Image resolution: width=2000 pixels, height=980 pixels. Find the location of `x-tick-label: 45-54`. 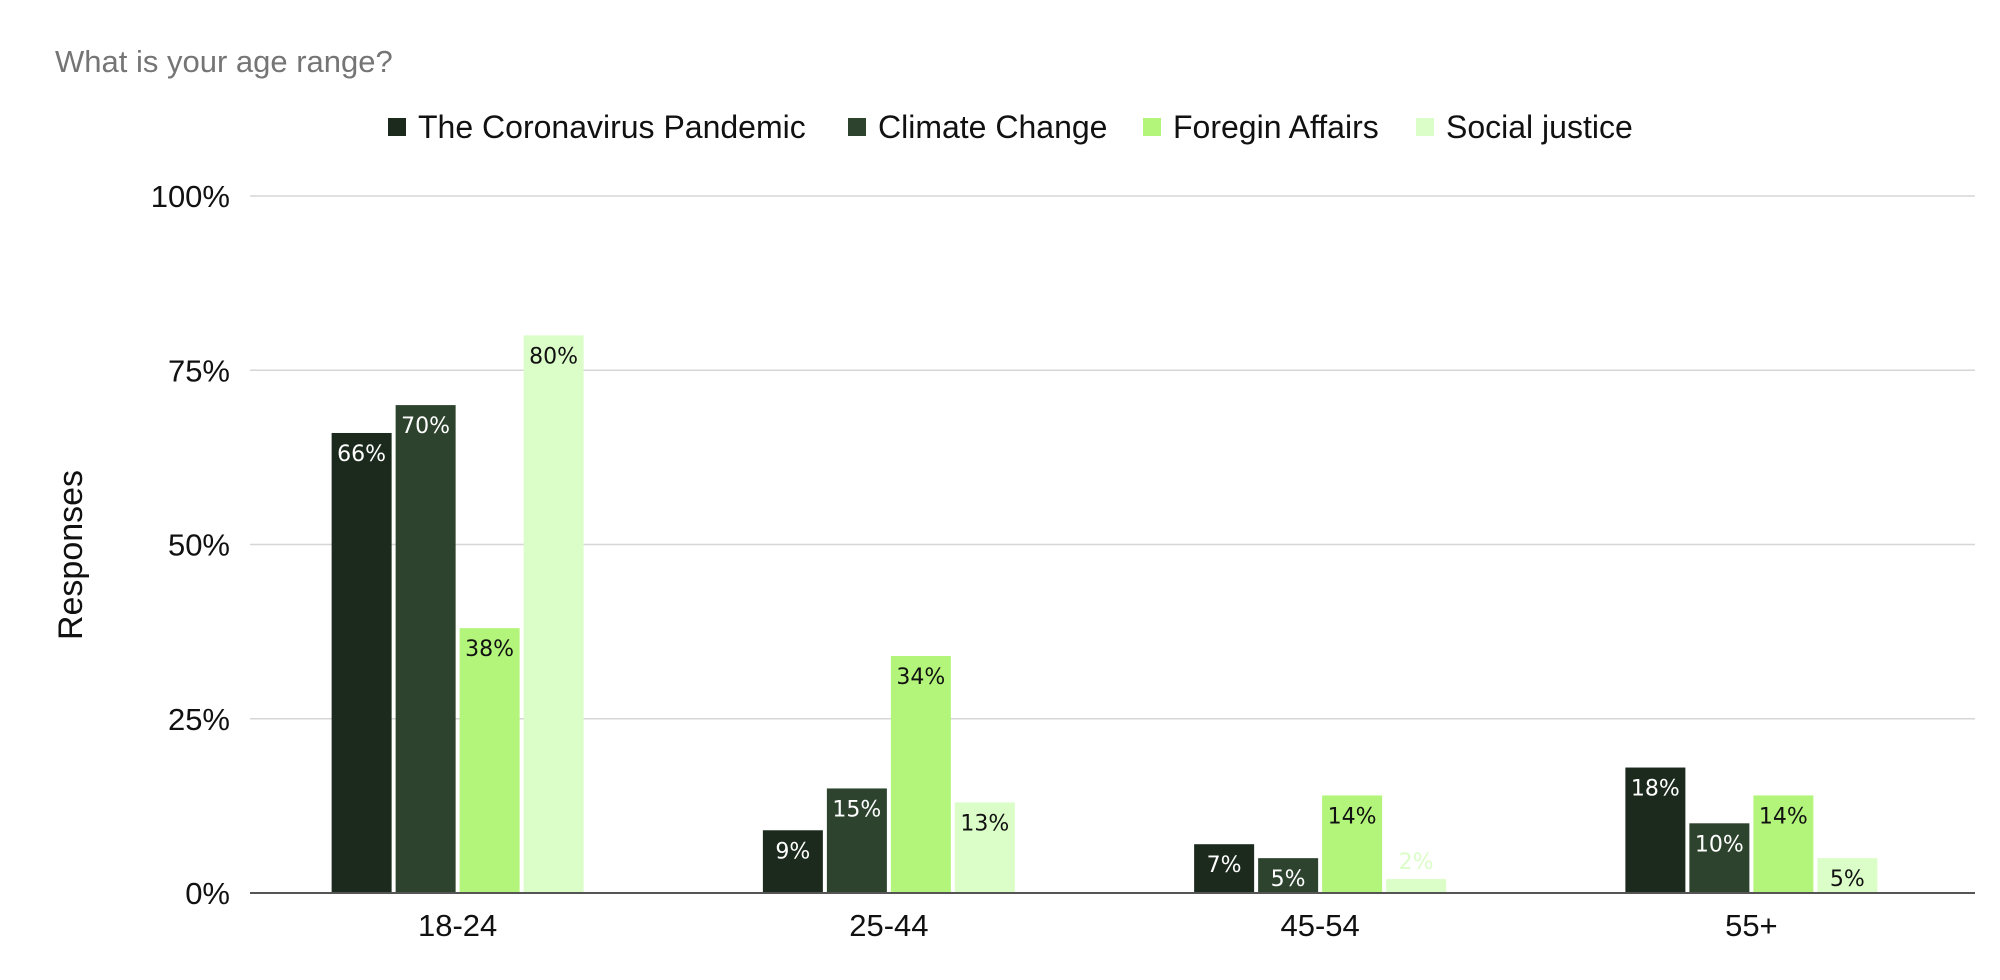

x-tick-label: 45-54 is located at coordinates (1319, 925).